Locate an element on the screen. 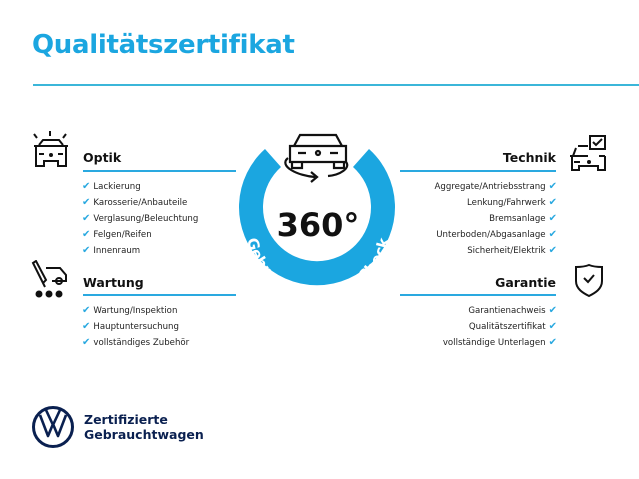 The height and width of the screenshot is (479, 639). list-item: Unterboden/Abgasanlage ✔ is located at coordinates (496, 234).